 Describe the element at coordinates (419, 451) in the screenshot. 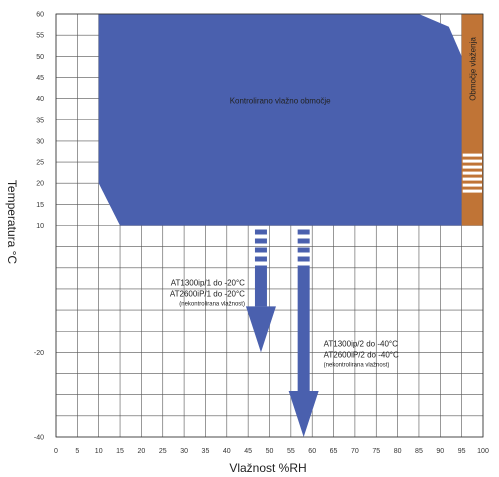

I see `x-tick-label: 85` at that location.